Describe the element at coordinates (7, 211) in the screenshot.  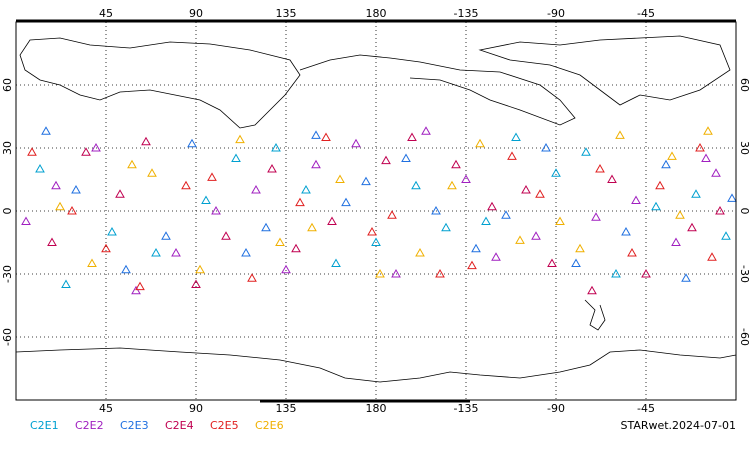
I see `y-tick-label-left: 0` at that location.